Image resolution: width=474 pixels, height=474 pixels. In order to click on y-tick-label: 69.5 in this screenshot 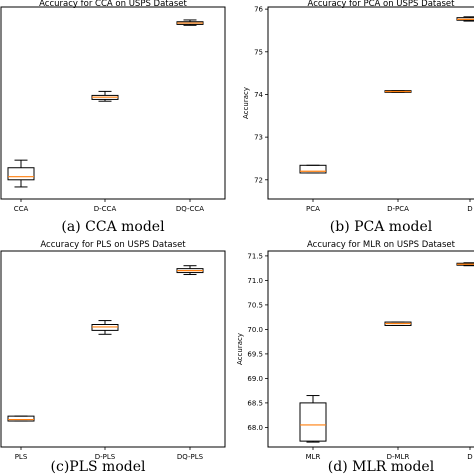, I will do `click(255, 354)`.